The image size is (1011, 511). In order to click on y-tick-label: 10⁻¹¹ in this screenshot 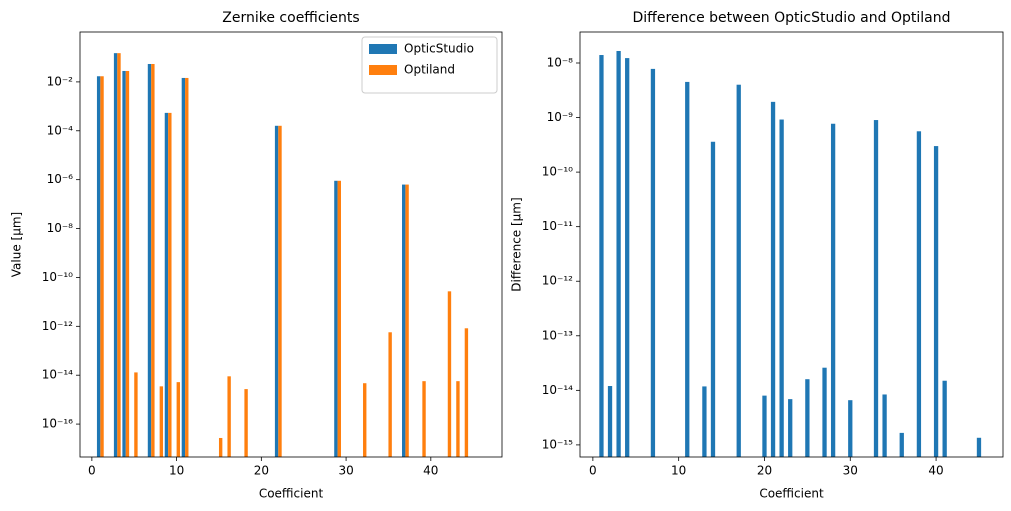, I will do `click(557, 226)`.